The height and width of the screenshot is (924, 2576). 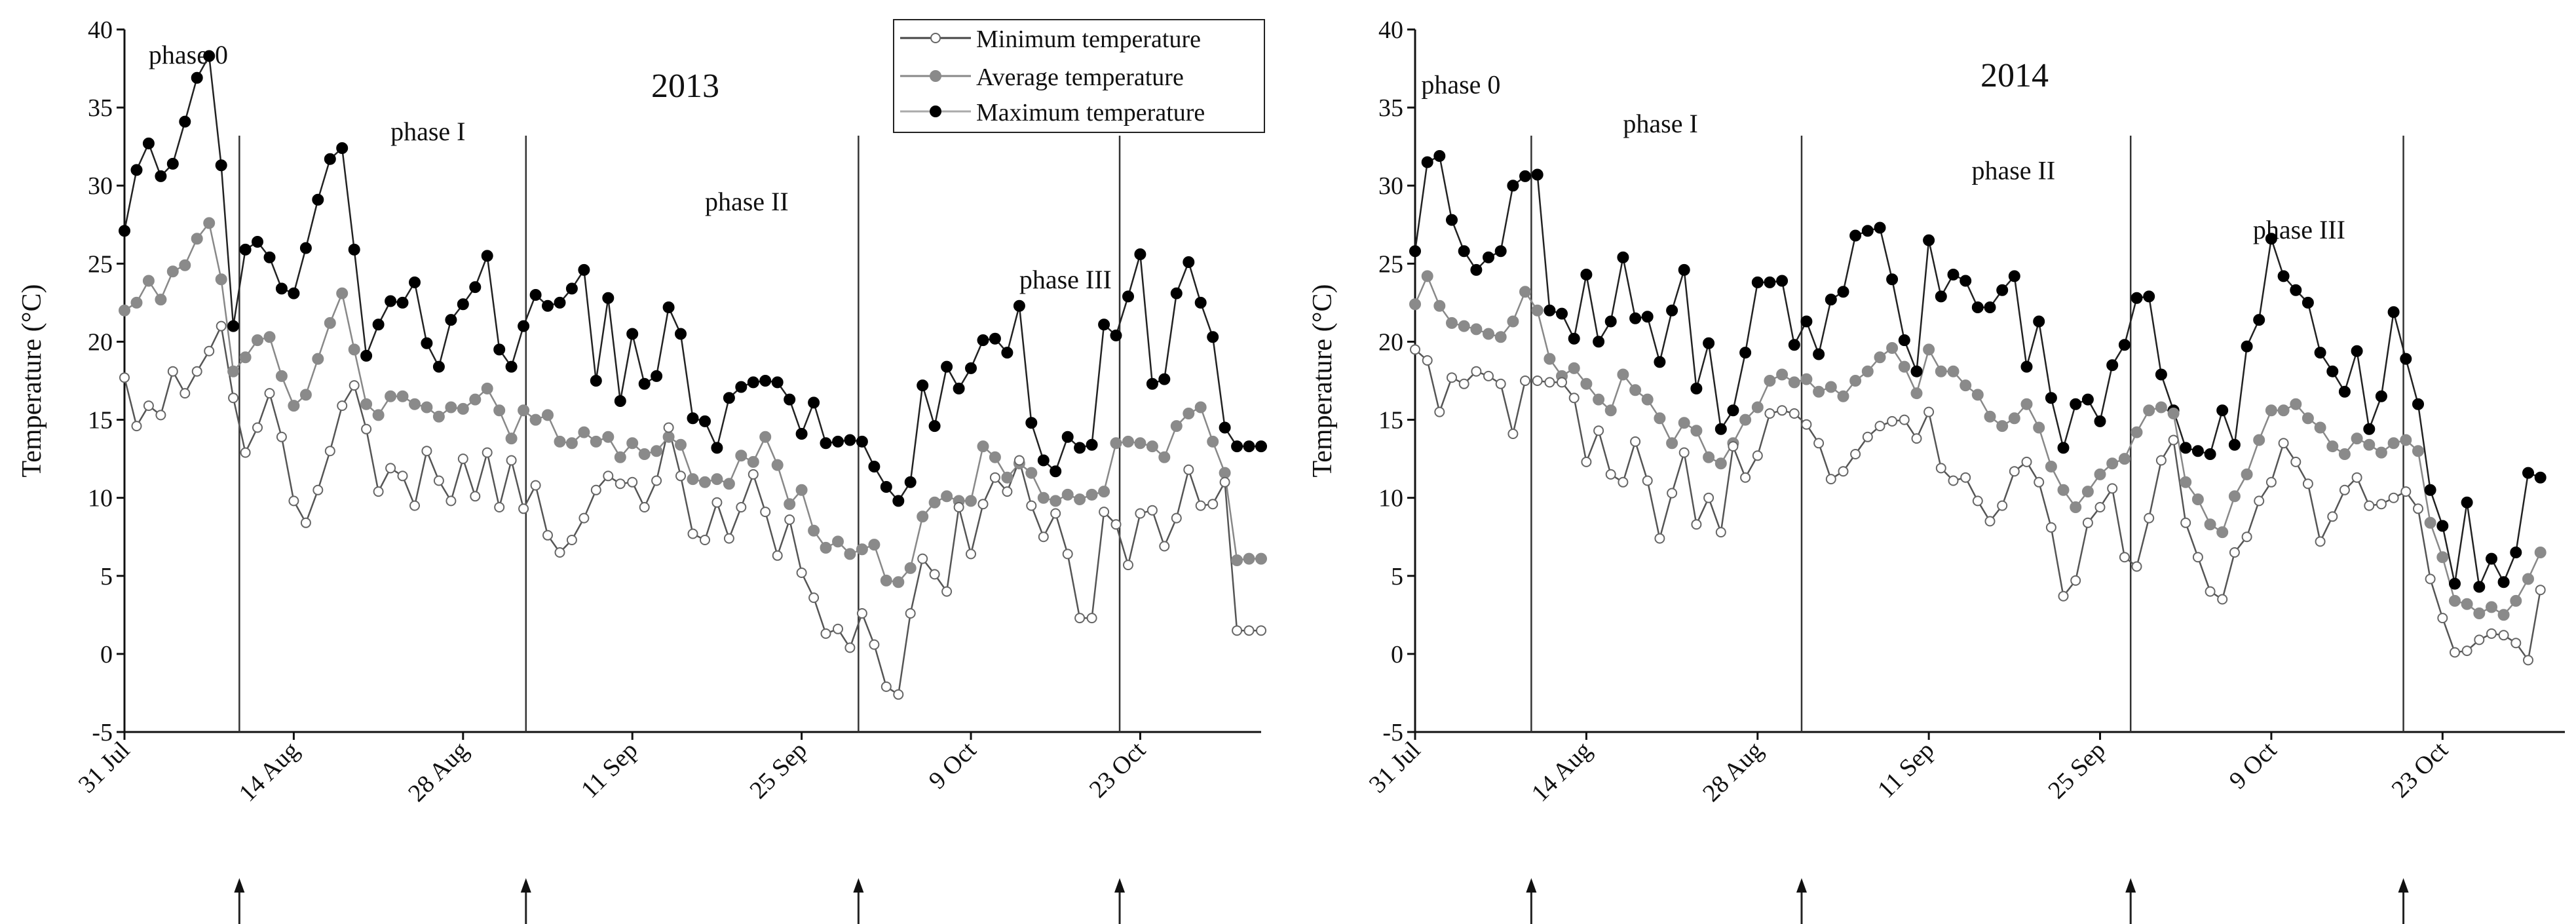 I want to click on chart-2014-y-tick-label: 0, so click(x=1397, y=654).